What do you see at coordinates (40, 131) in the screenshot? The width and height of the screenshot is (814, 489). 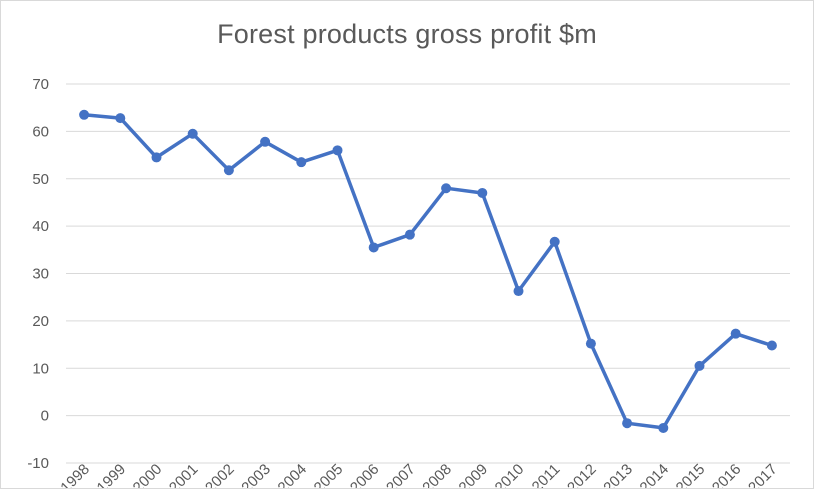 I see `y-tick-label: 60` at bounding box center [40, 131].